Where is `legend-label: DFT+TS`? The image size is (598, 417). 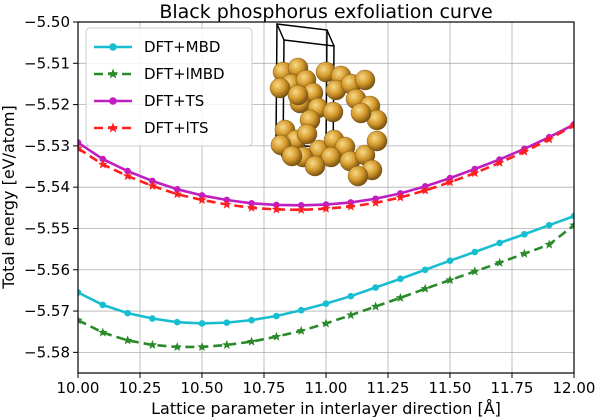 legend-label: DFT+TS is located at coordinates (174, 101).